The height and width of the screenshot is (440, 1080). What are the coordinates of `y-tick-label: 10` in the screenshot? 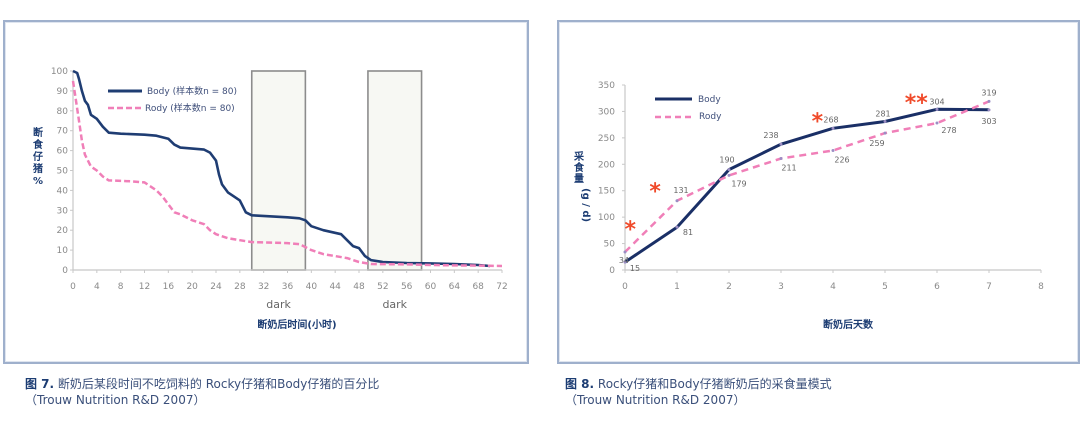 It's located at (63, 251).